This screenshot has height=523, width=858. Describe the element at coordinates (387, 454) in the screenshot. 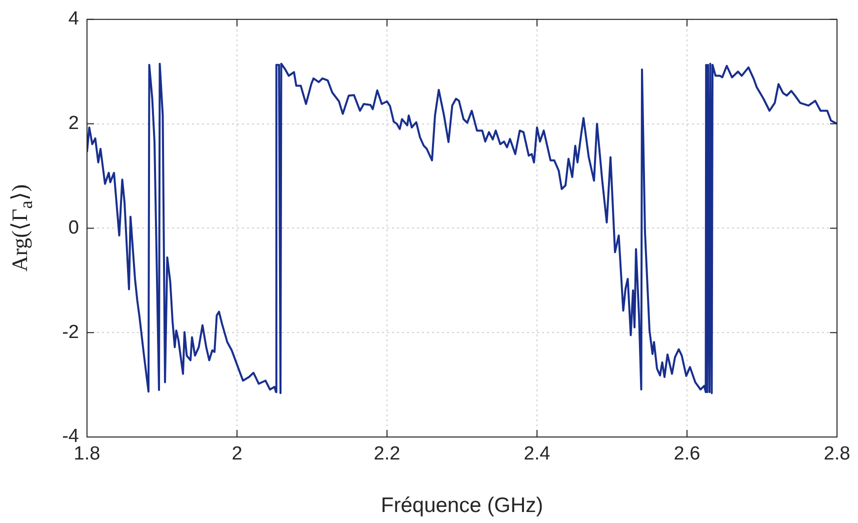

I see `x-tick-label: 2.2` at that location.